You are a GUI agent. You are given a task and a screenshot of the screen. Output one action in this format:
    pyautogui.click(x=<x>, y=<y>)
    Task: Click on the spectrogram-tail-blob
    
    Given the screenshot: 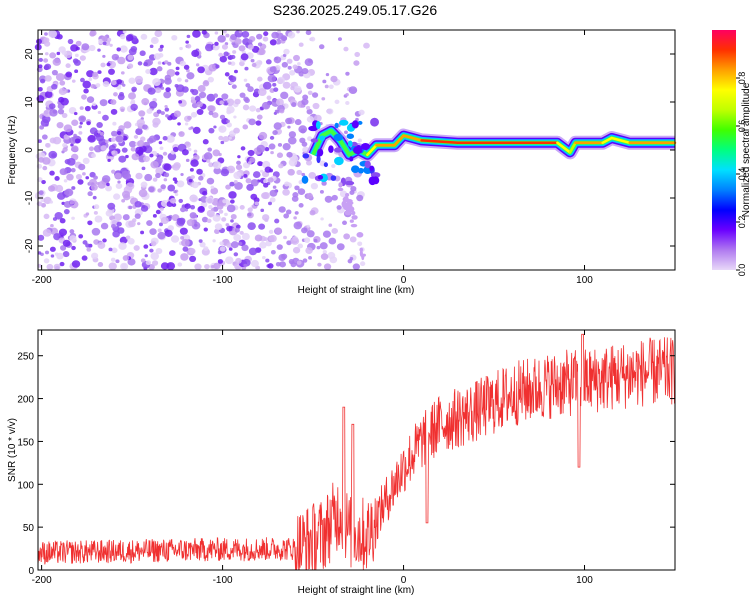 What is the action you would take?
    pyautogui.click(x=351, y=221)
    